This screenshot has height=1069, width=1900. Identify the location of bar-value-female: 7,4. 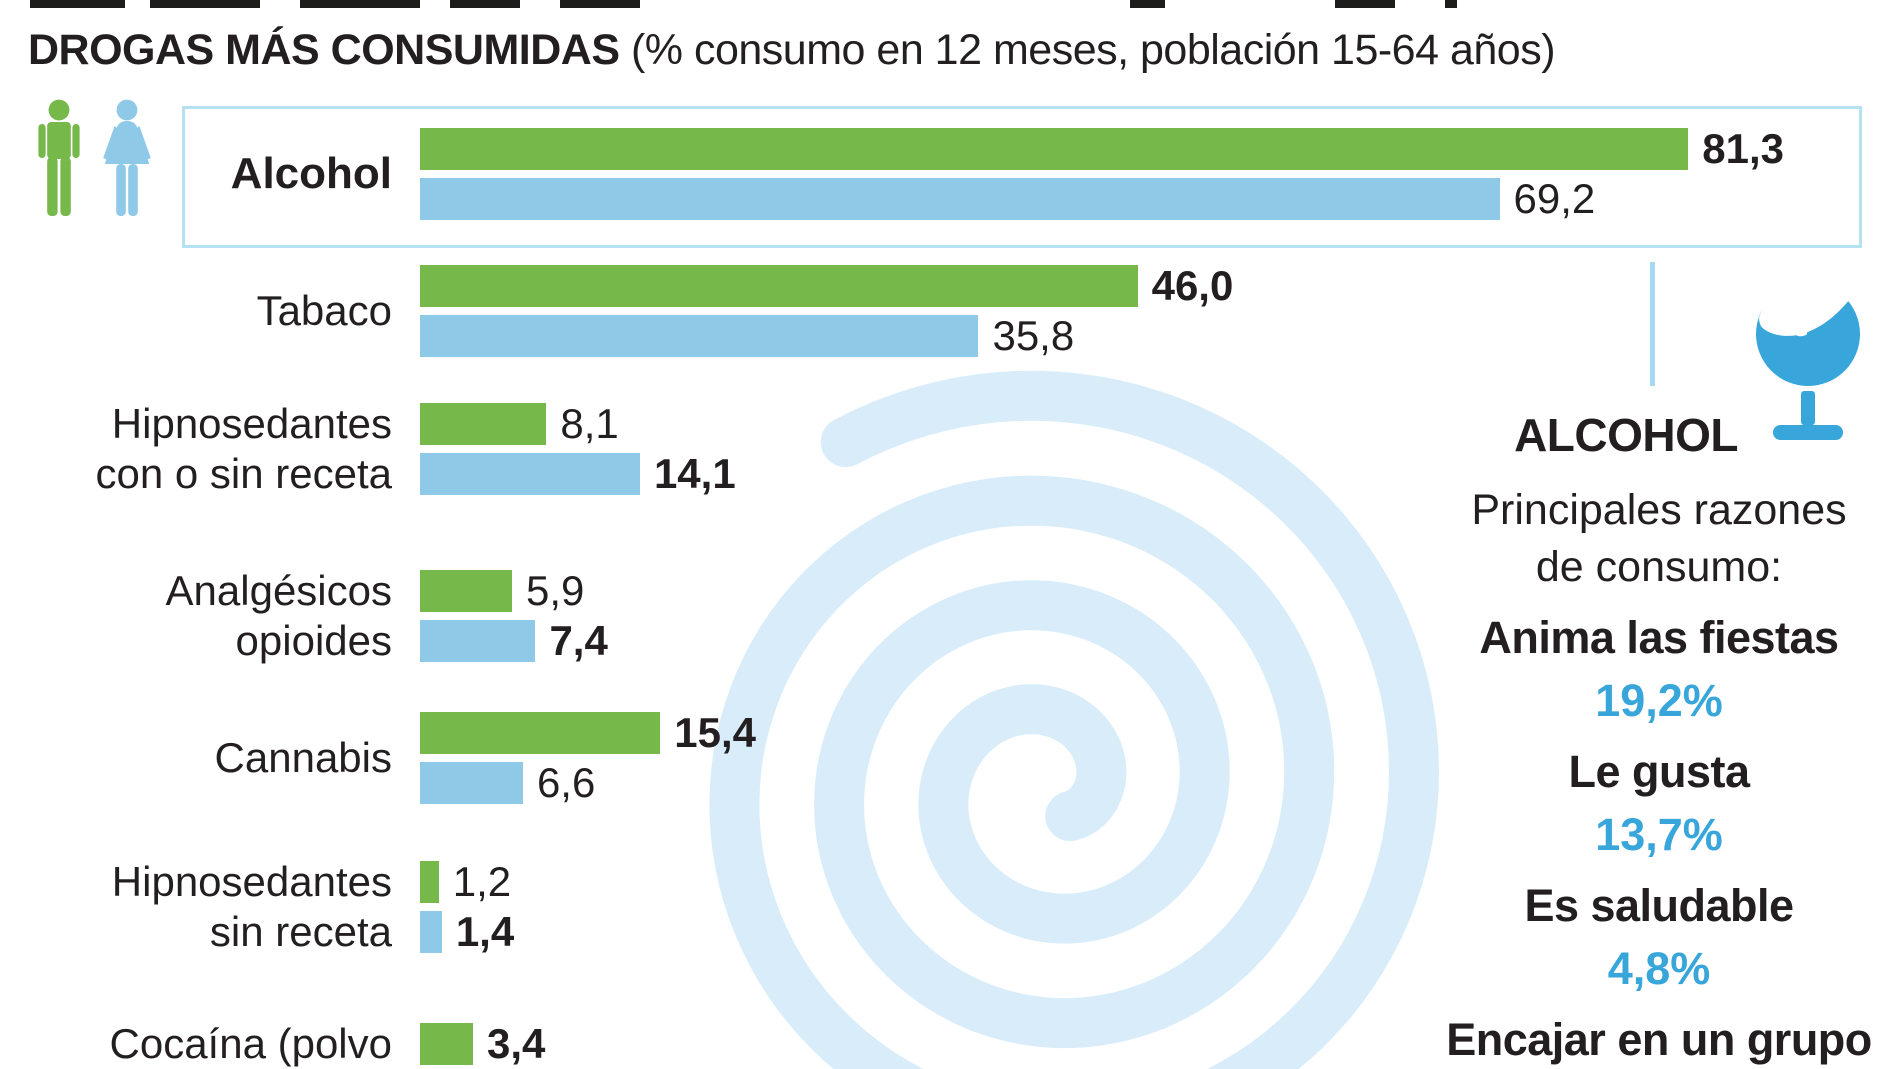
(578, 640).